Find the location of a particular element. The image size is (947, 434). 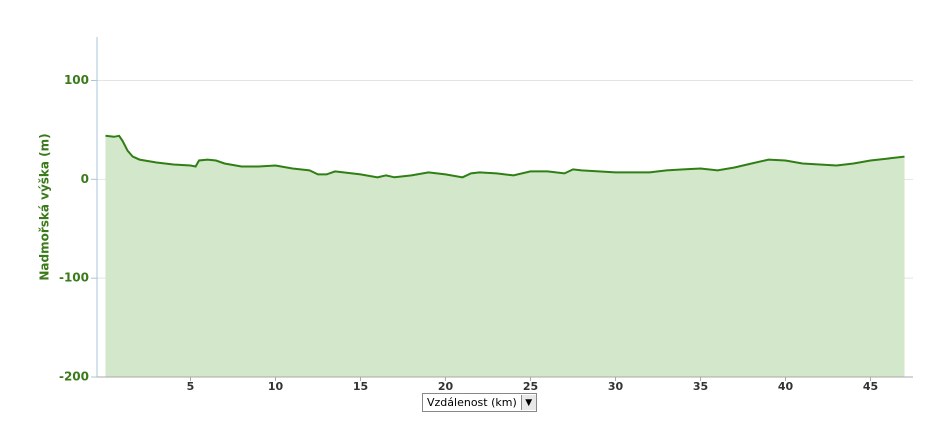

x-tick-label: 20 is located at coordinates (446, 386).